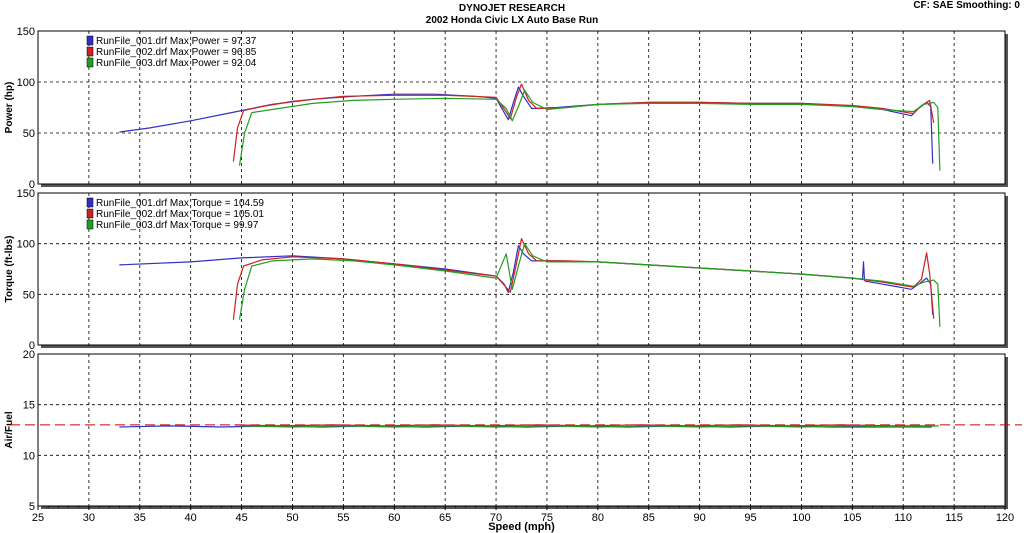 Image resolution: width=1024 pixels, height=533 pixels. I want to click on x-tick-label: 60, so click(394, 518).